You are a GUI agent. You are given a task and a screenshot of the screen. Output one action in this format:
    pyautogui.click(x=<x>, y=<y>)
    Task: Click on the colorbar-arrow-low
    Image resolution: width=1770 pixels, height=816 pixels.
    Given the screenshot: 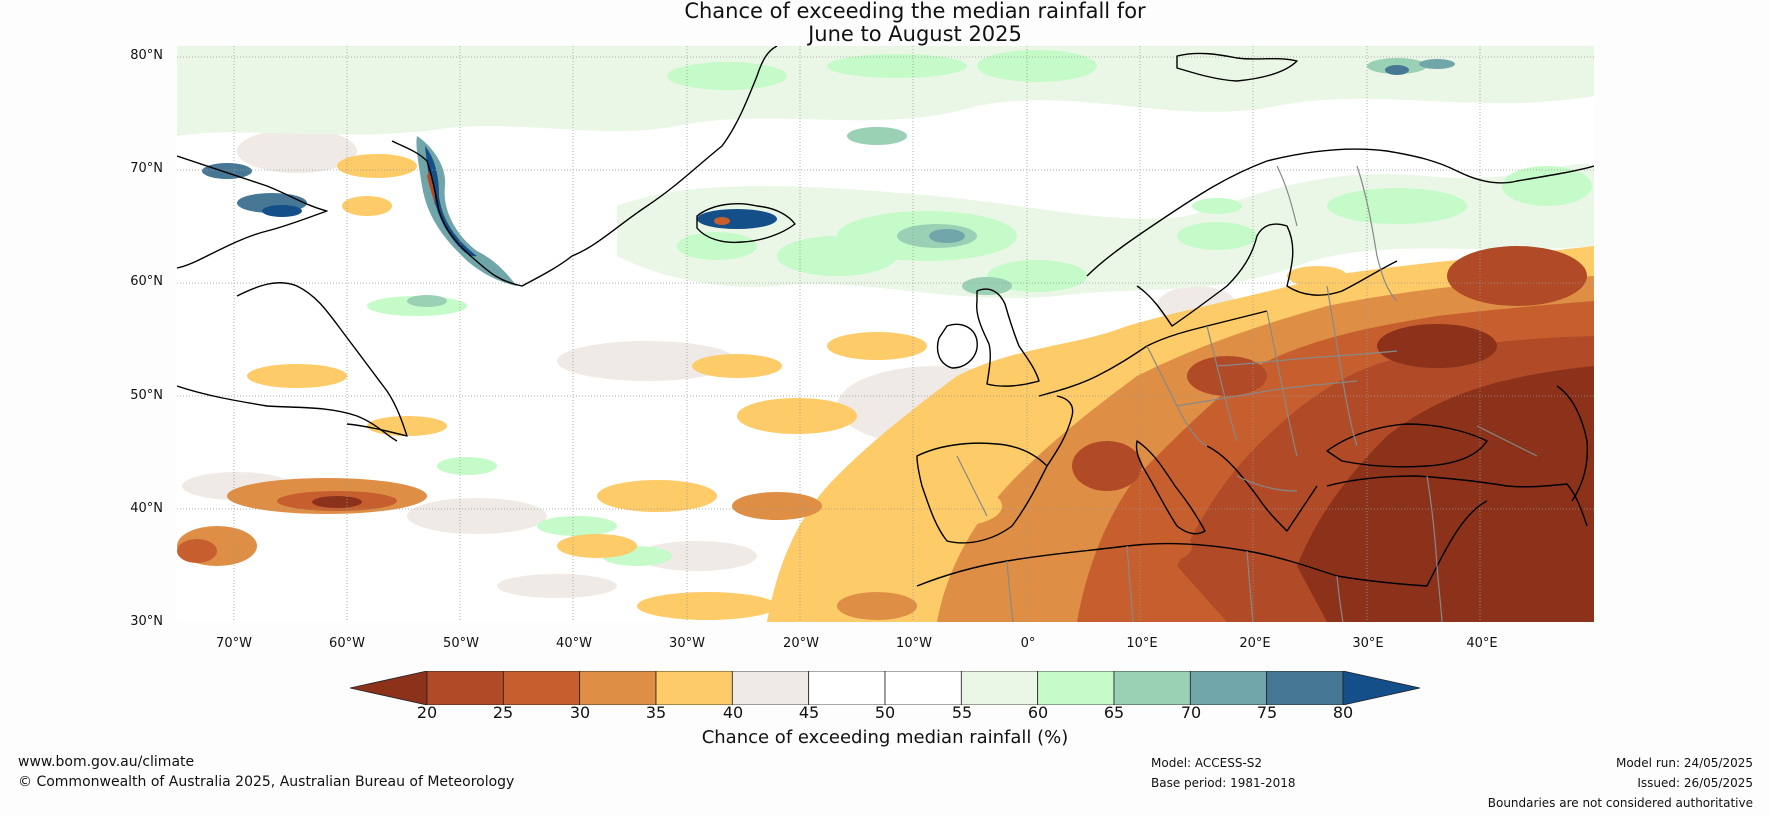 What is the action you would take?
    pyautogui.click(x=388, y=688)
    